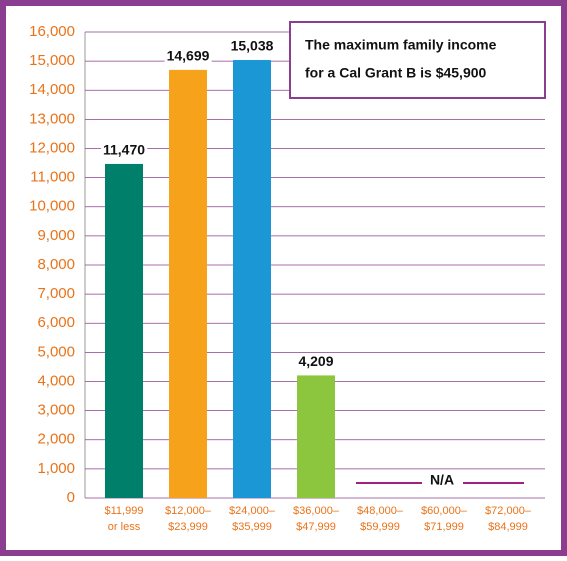 This screenshot has width=567, height=561. I want to click on value-label: 14,699, so click(188, 56).